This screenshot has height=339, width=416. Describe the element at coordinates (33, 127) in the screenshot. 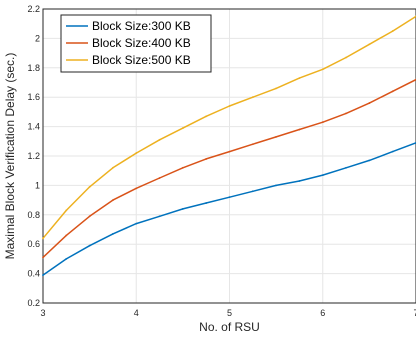

I see `y-tick-label: 1.4` at that location.